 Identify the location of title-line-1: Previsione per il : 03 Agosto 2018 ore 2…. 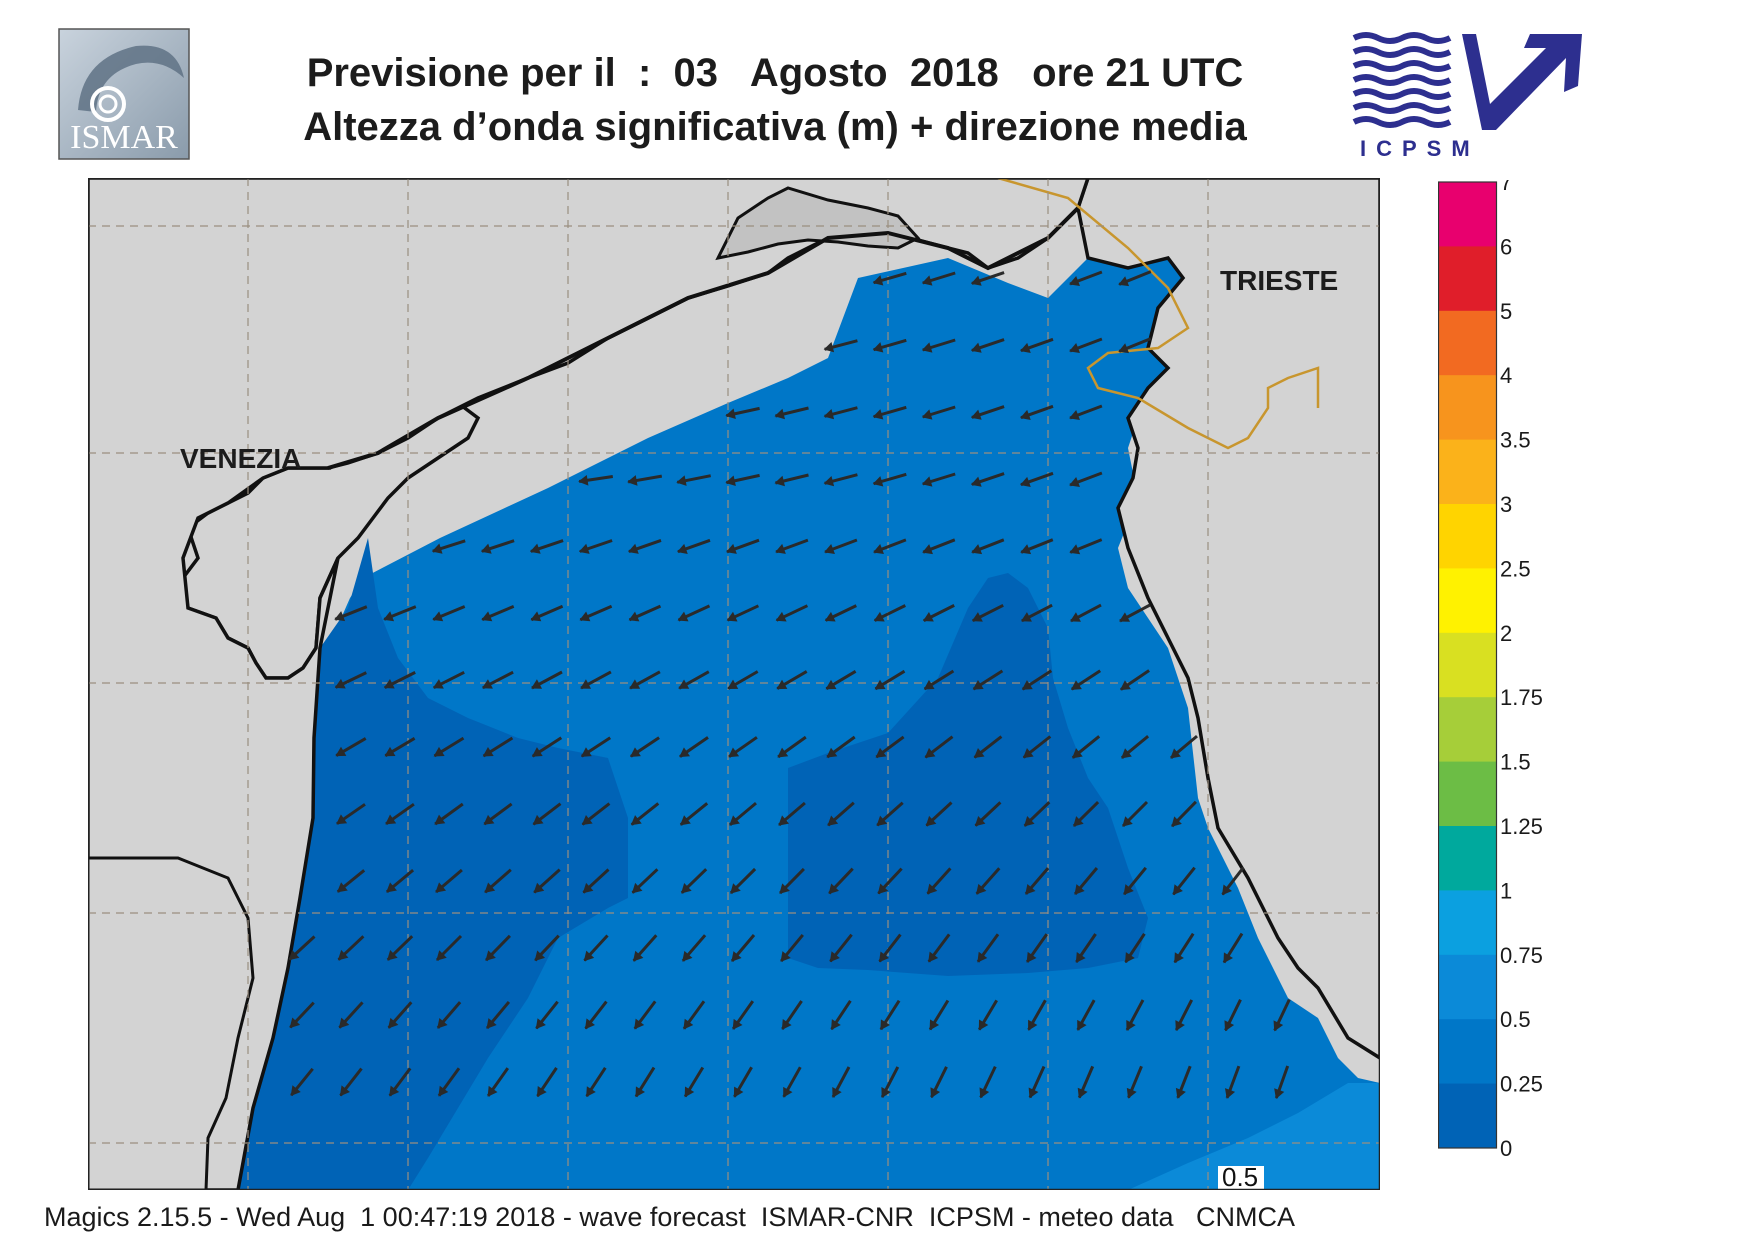
(775, 73).